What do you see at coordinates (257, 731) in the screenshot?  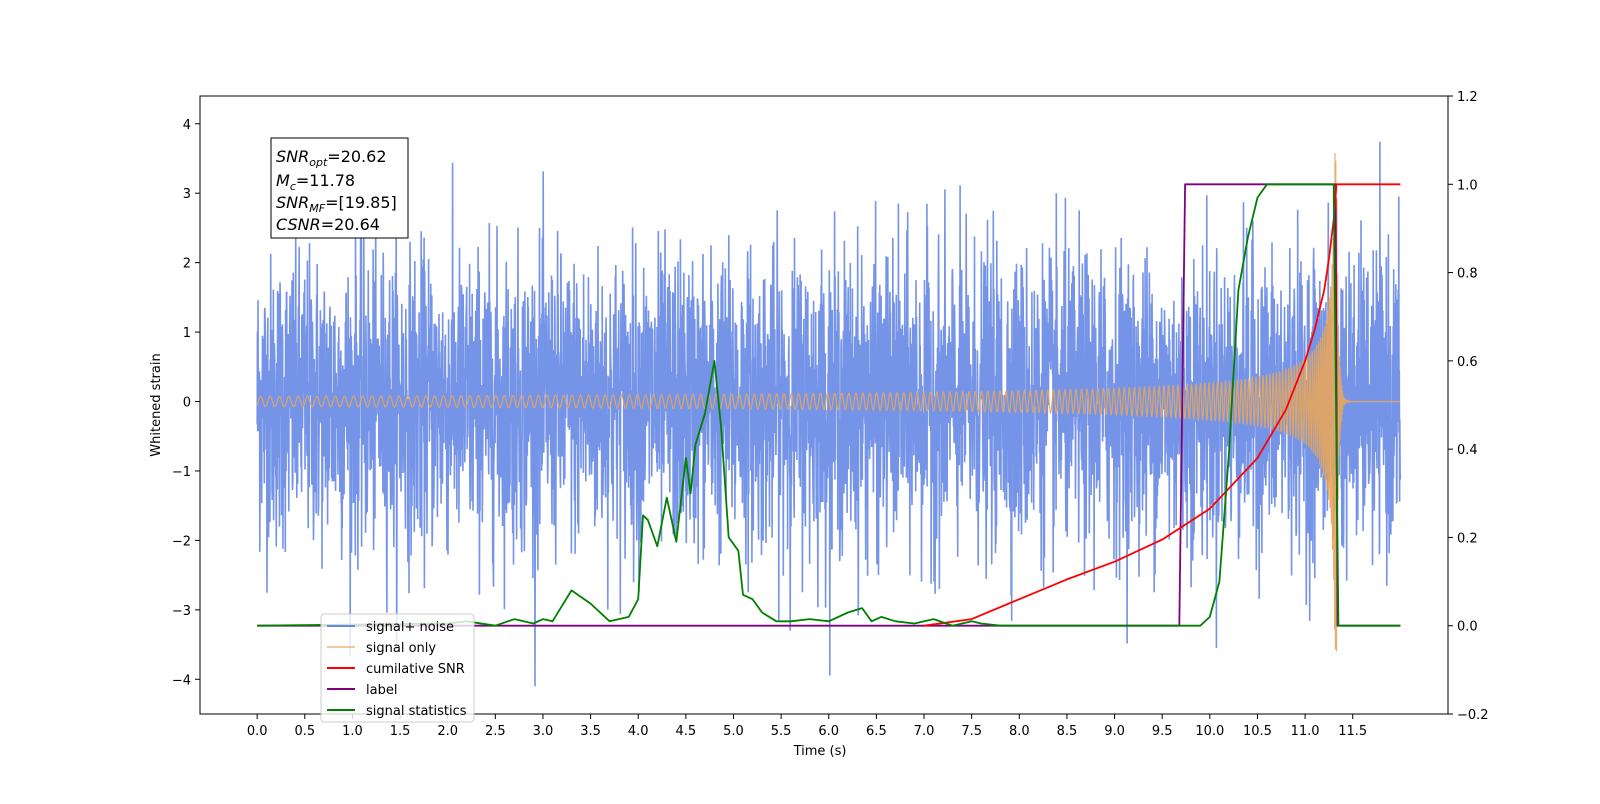 I see `x-tick-label: 0.0` at bounding box center [257, 731].